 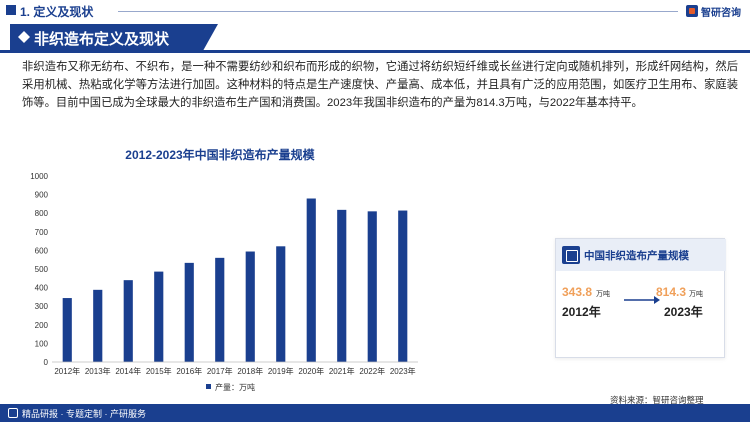 What do you see at coordinates (375, 413) in the screenshot?
I see `footer-bar: 精品研报 · 专题定制 · 产研服务` at bounding box center [375, 413].